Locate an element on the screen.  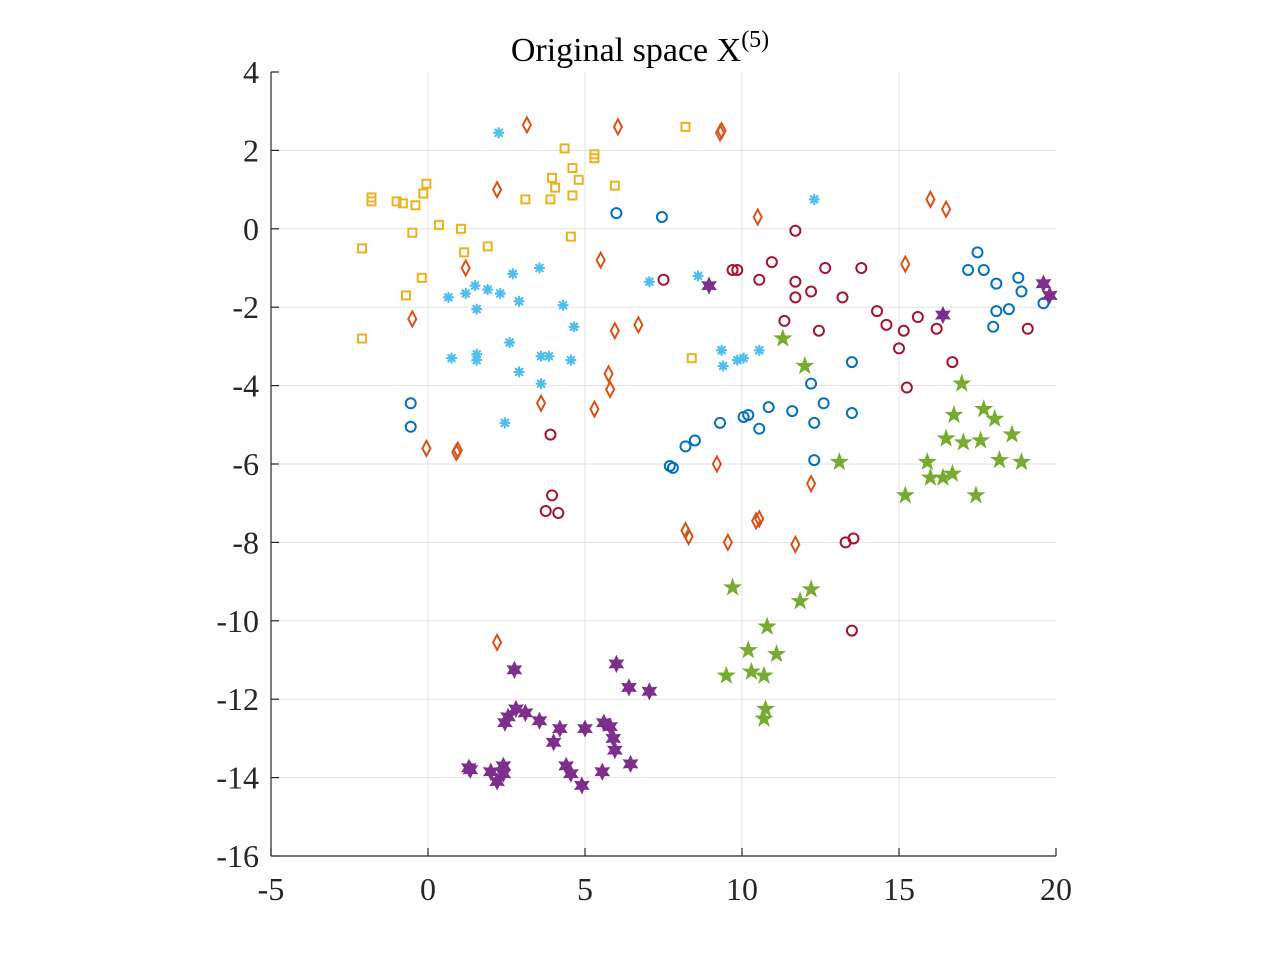
y-tick-label: -12 is located at coordinates (237, 699).